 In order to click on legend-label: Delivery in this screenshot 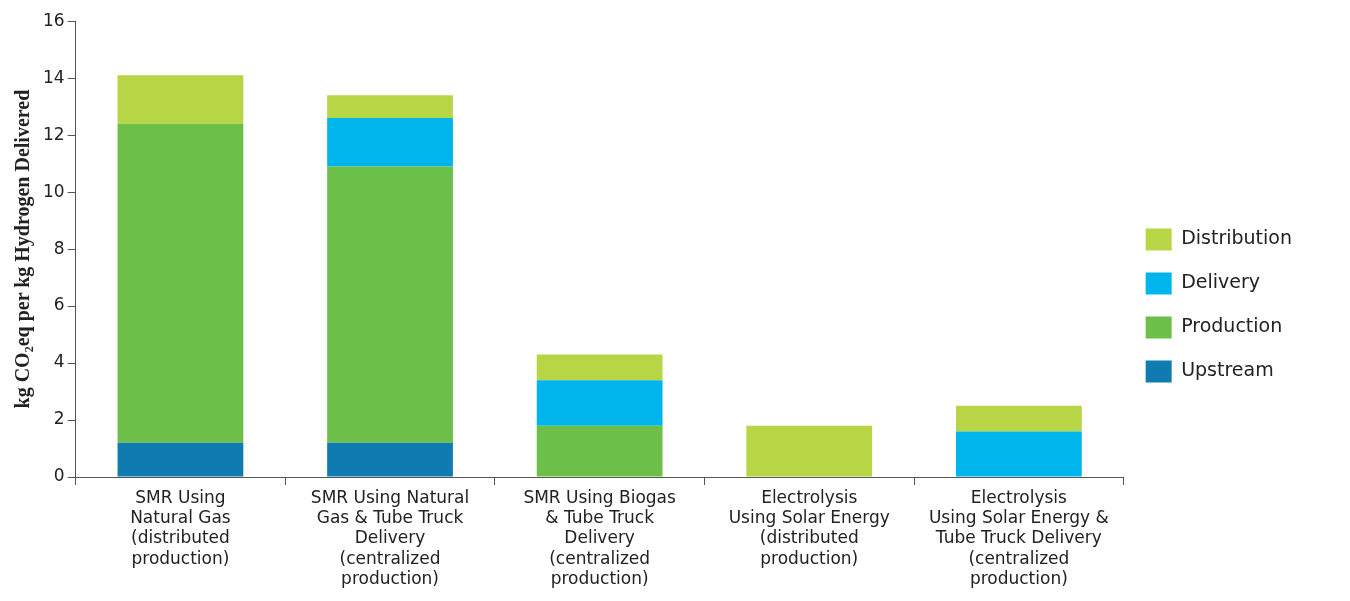, I will do `click(1221, 281)`.